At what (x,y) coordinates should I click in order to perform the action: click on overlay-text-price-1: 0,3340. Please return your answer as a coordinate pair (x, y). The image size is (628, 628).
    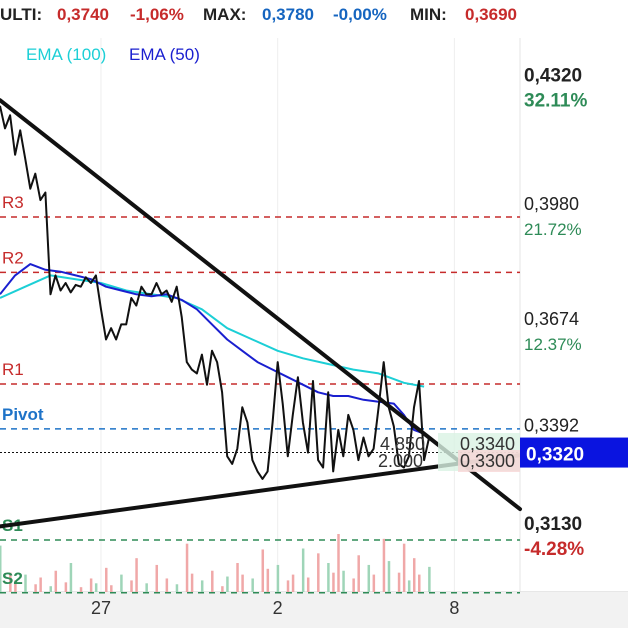
    Looking at the image, I should click on (487, 444).